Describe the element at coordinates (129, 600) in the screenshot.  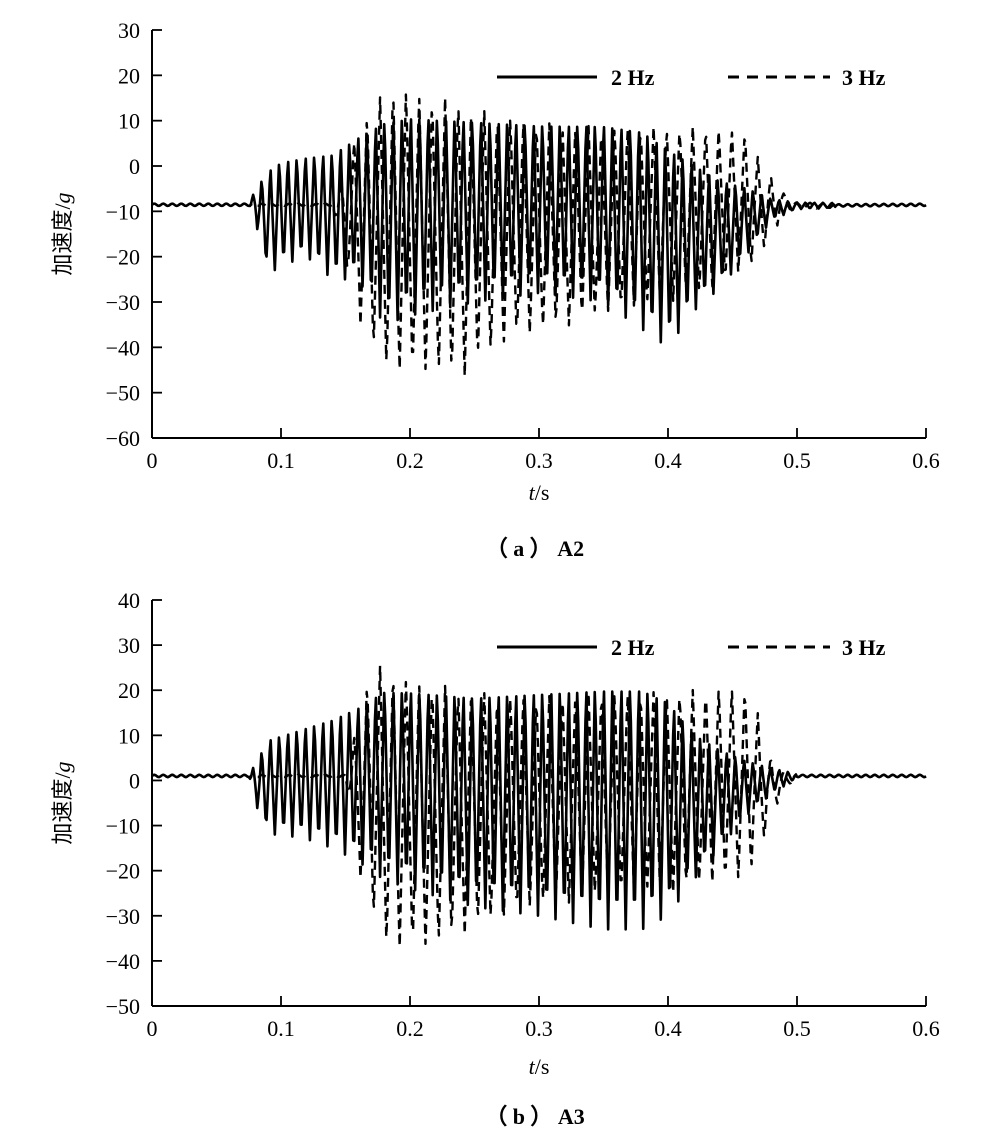
I see `y-tick-label: 40` at that location.